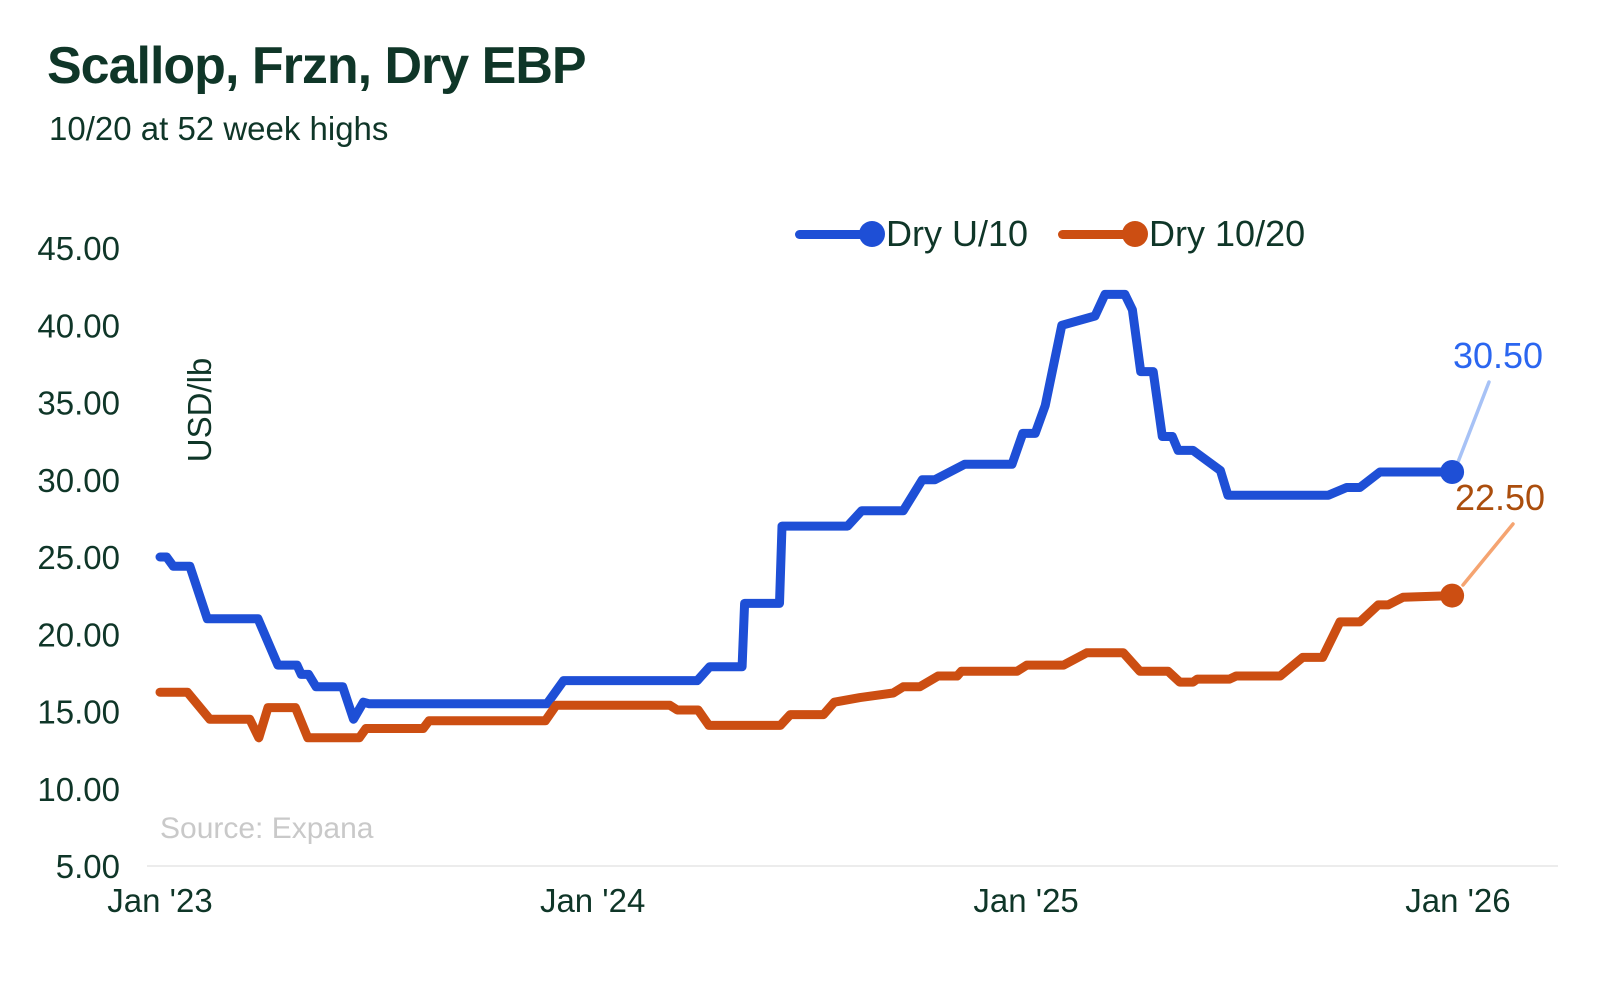  I want to click on legend-line-swatch-blue, so click(831, 234).